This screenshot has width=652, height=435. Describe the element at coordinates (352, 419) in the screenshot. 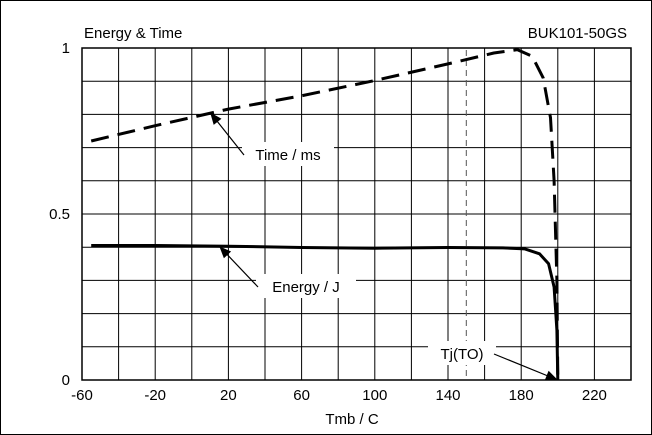

I see `x-axis-label: Tmb / C` at that location.